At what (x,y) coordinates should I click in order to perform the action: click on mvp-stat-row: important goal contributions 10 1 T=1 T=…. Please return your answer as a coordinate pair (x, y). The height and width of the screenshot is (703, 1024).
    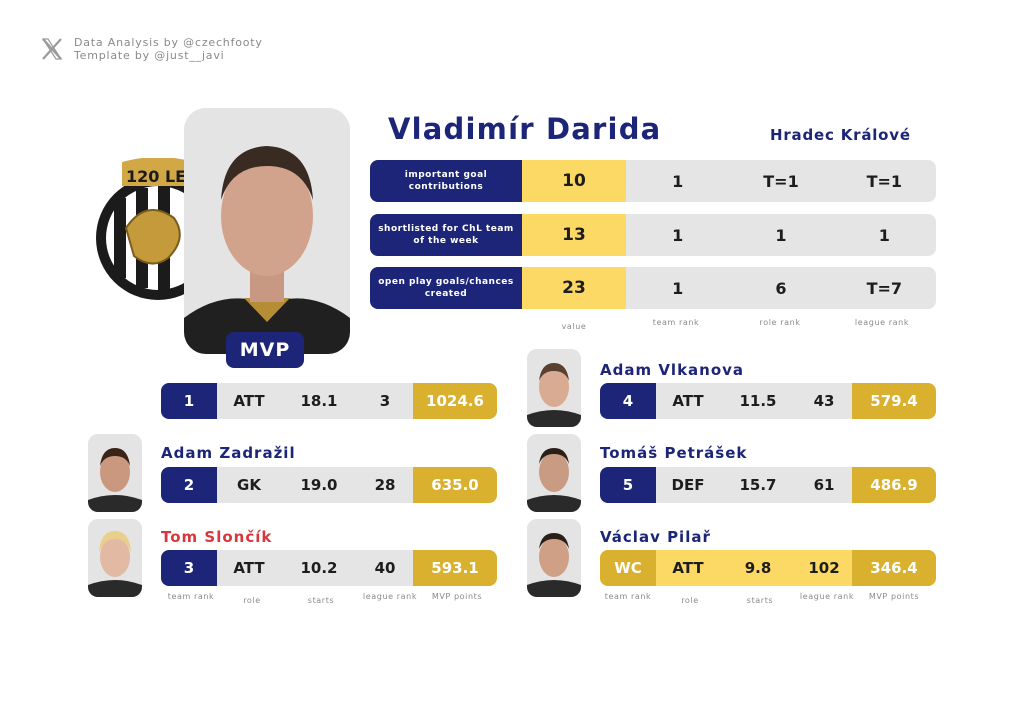
    Looking at the image, I should click on (653, 181).